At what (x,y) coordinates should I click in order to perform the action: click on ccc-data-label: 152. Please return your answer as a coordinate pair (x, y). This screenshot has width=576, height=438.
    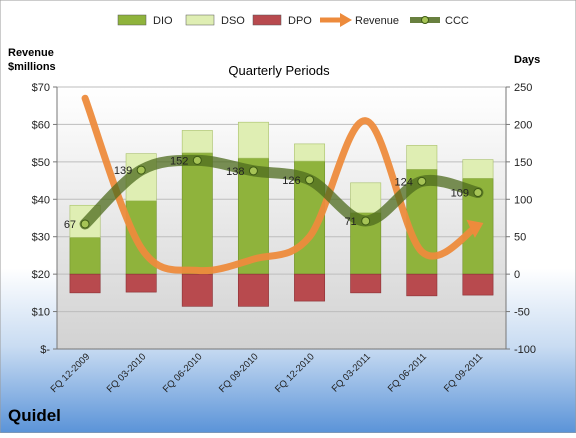
    Looking at the image, I should click on (179, 161).